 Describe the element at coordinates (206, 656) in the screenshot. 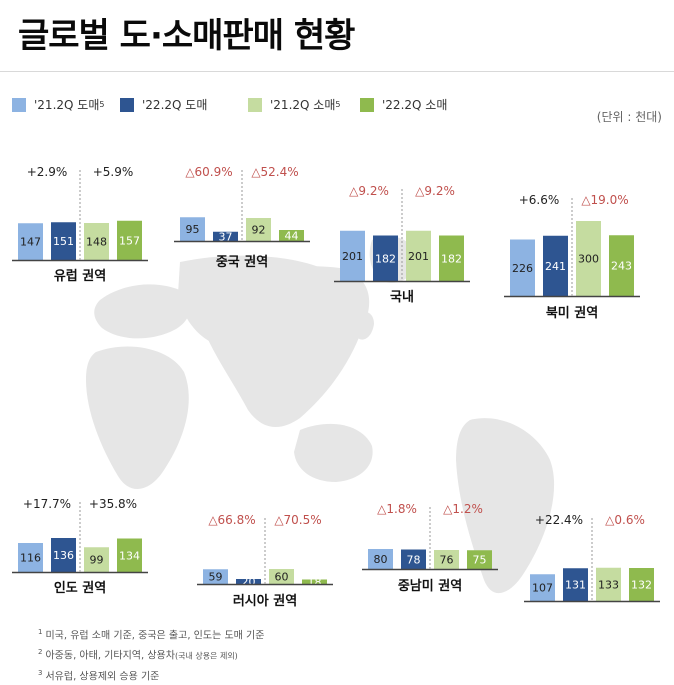

I see `footnote-note: (국내 상용은 제외)` at that location.